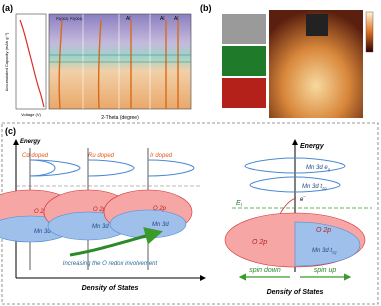 The width and height of the screenshot is (381, 306). I want to click on panel-label: (a), so click(7, 8).